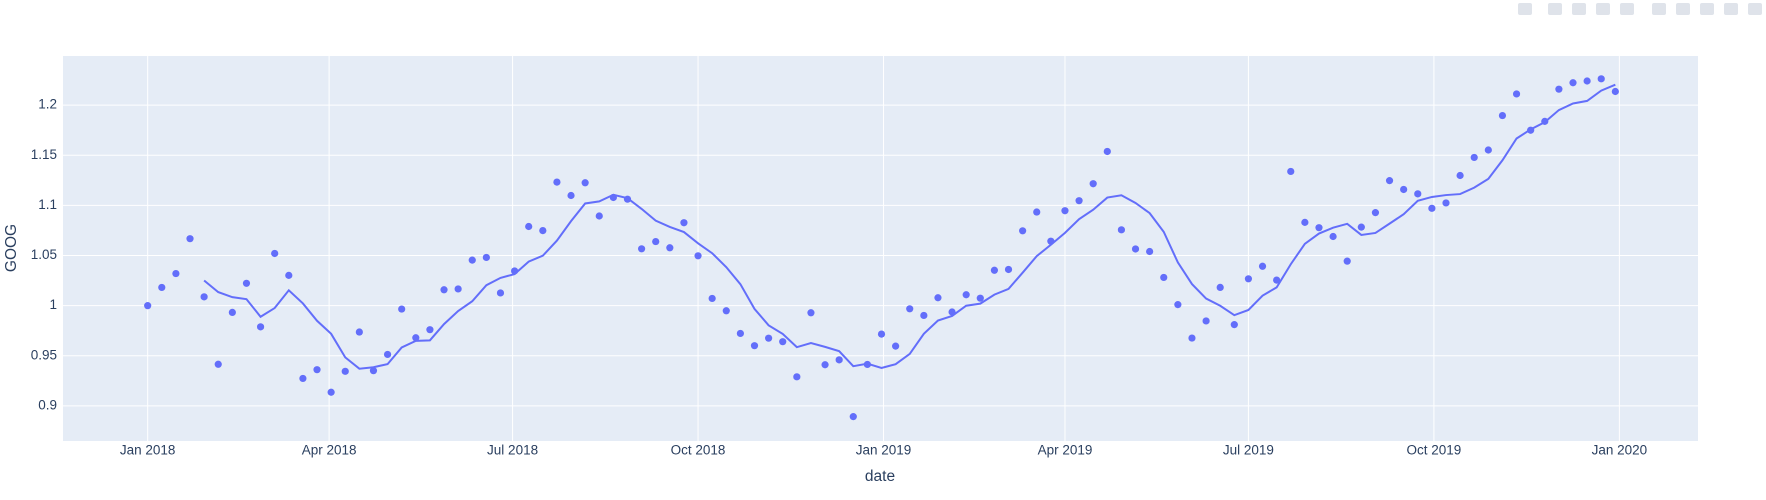  I want to click on camera-icon, so click(1525, 9).